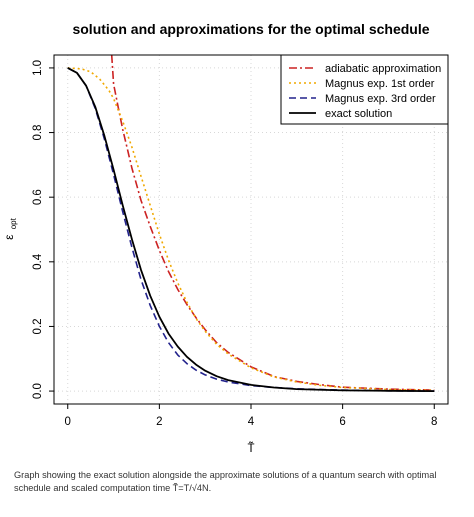  I want to click on y-tick-label: 0.6, so click(38, 197).